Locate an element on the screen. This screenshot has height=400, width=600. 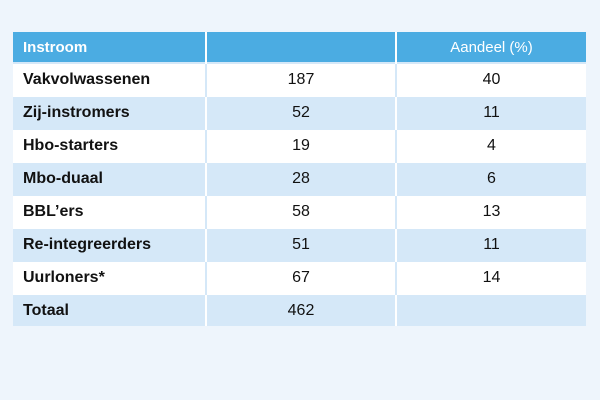
row-count: 52 is located at coordinates (301, 112).